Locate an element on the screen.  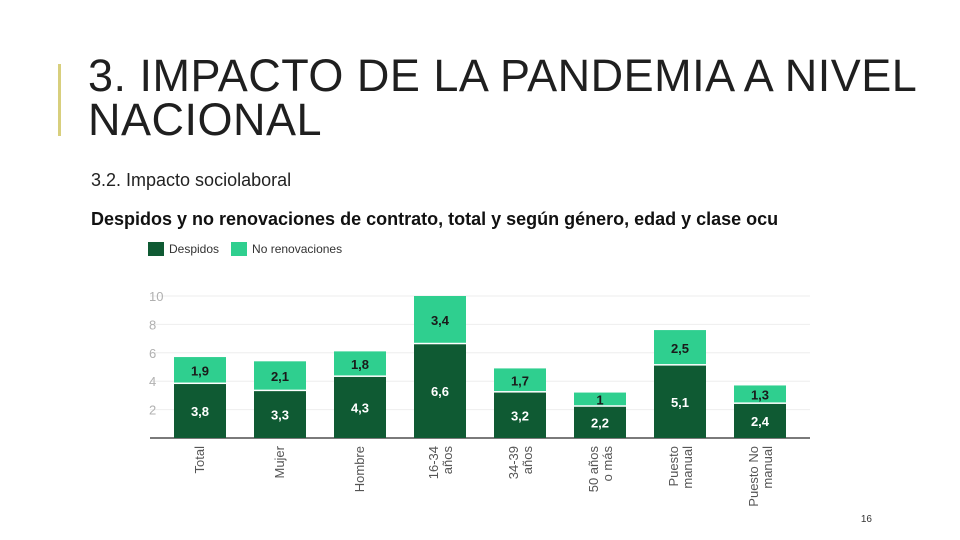
legend-swatch-no-renovaciones is located at coordinates (239, 249).